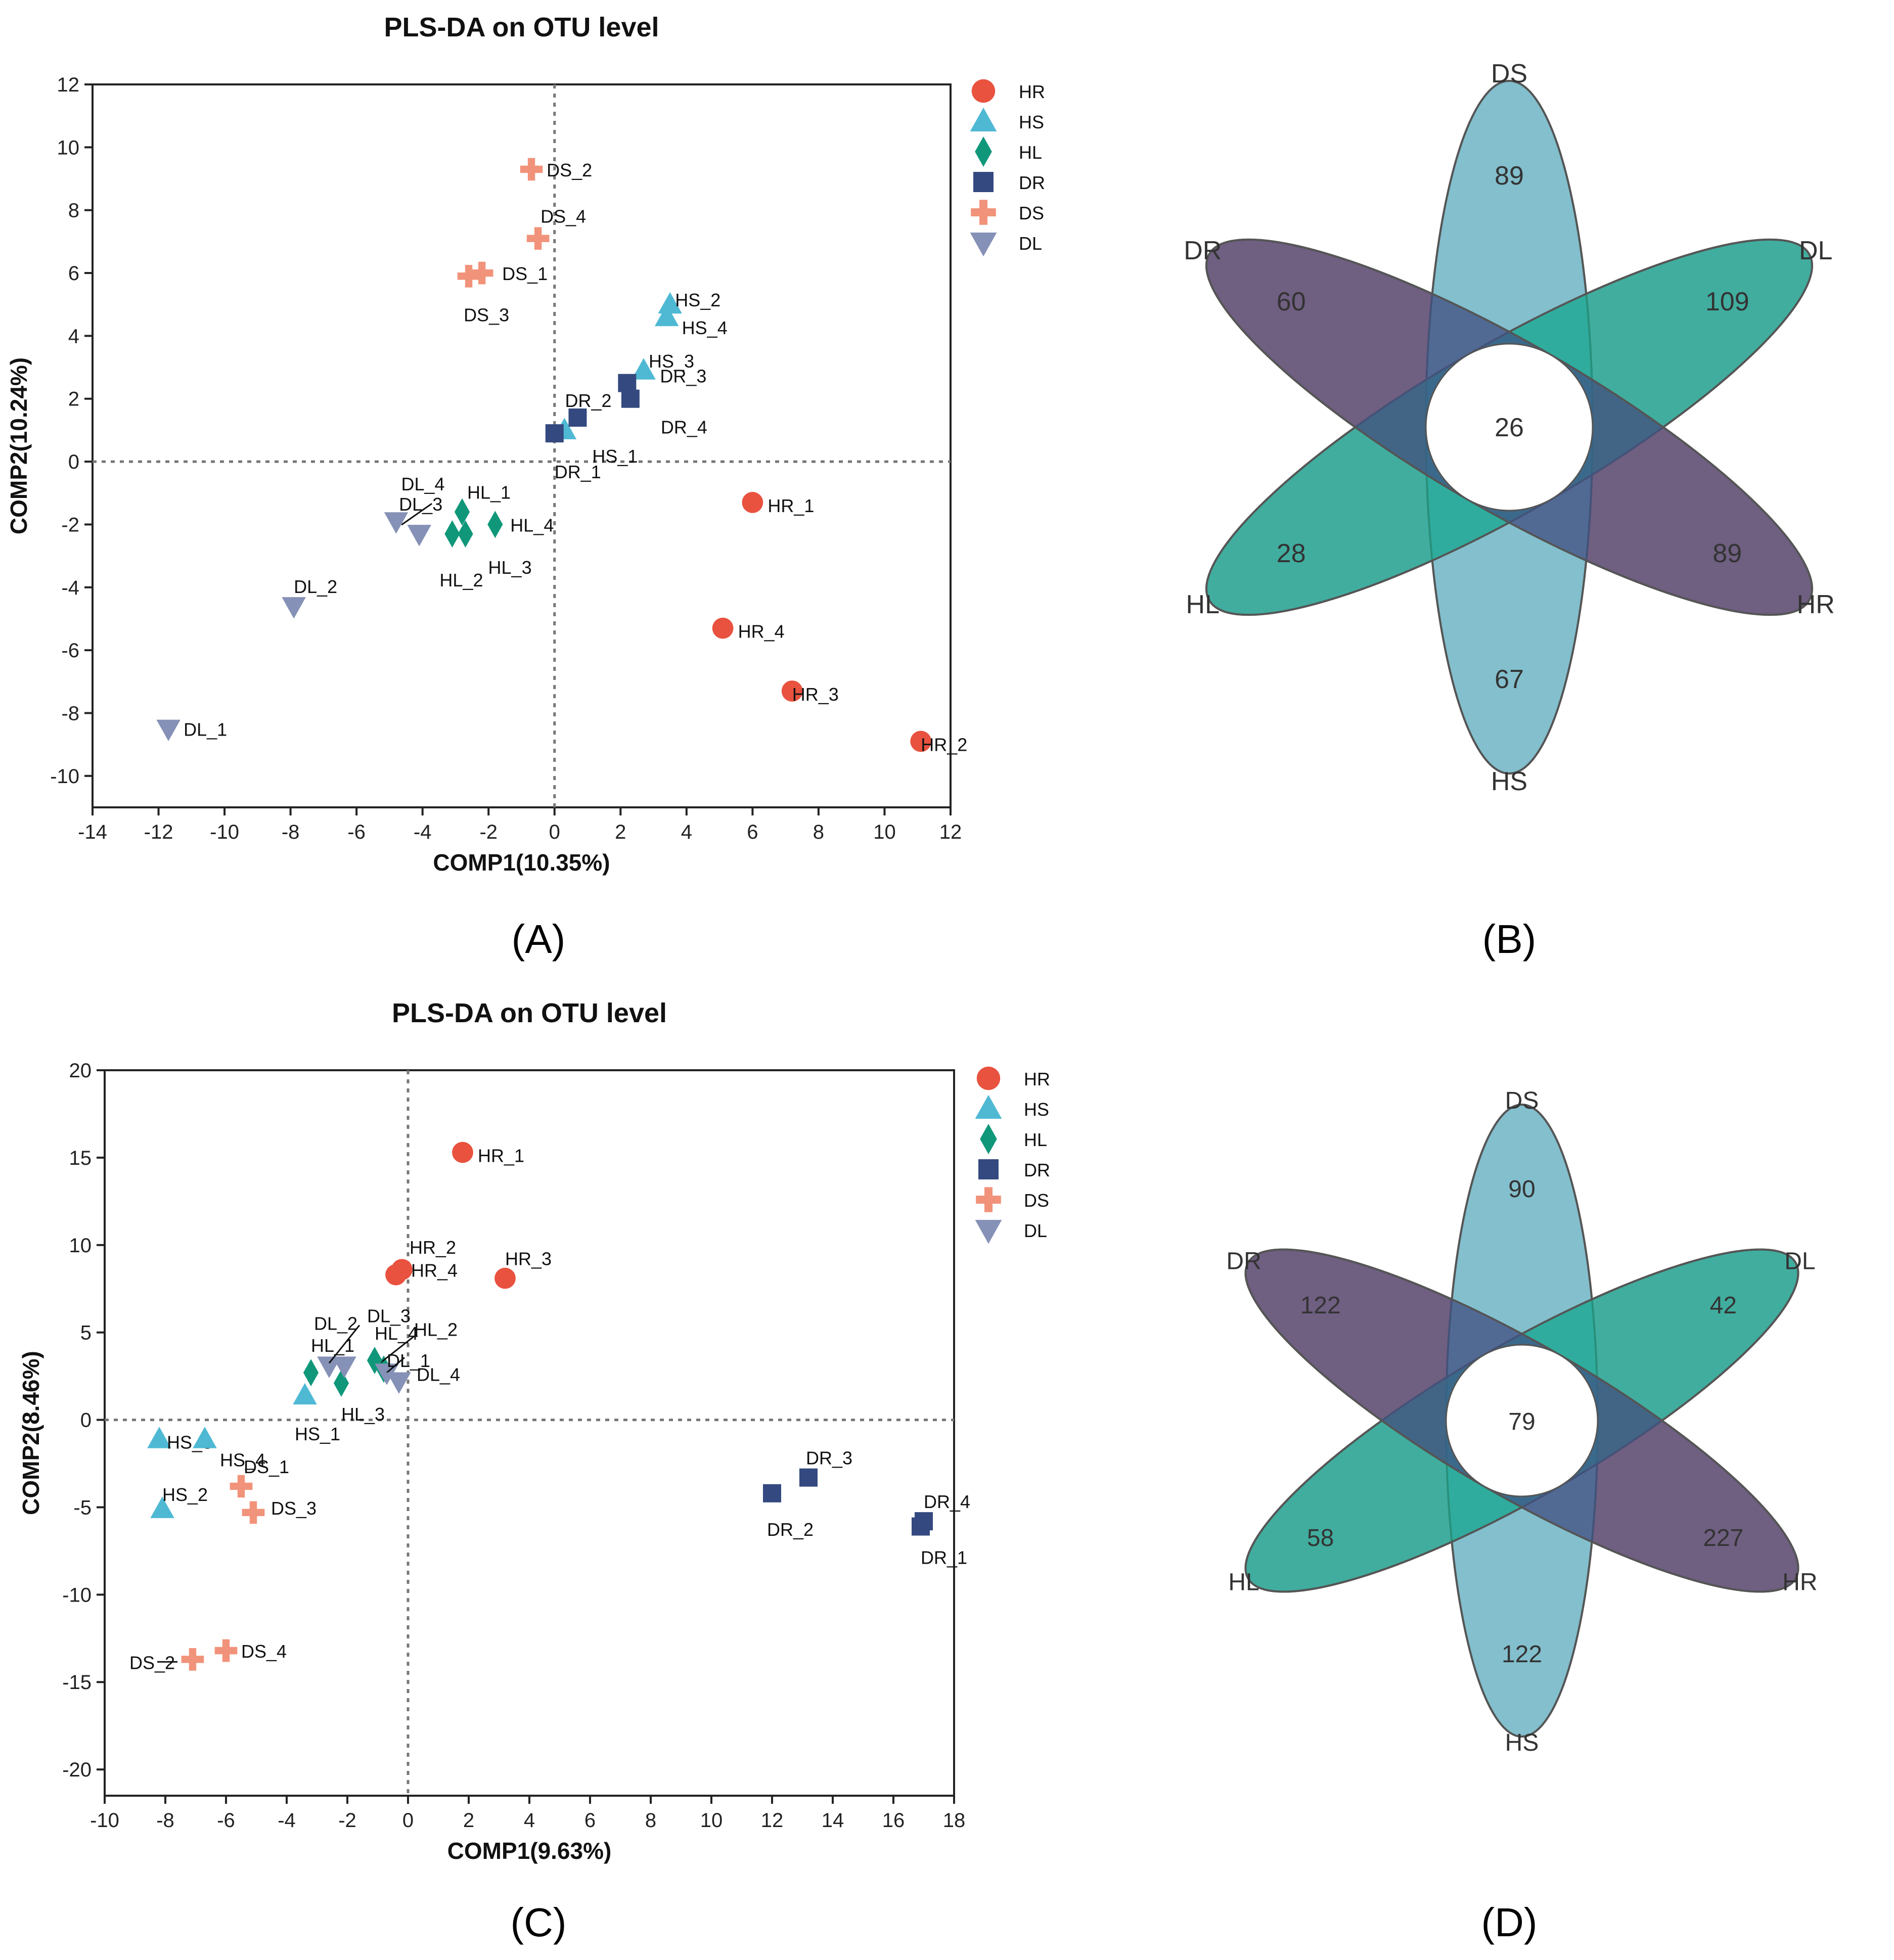 The image size is (1894, 1960). I want to click on point-label: HS_3, so click(671, 362).